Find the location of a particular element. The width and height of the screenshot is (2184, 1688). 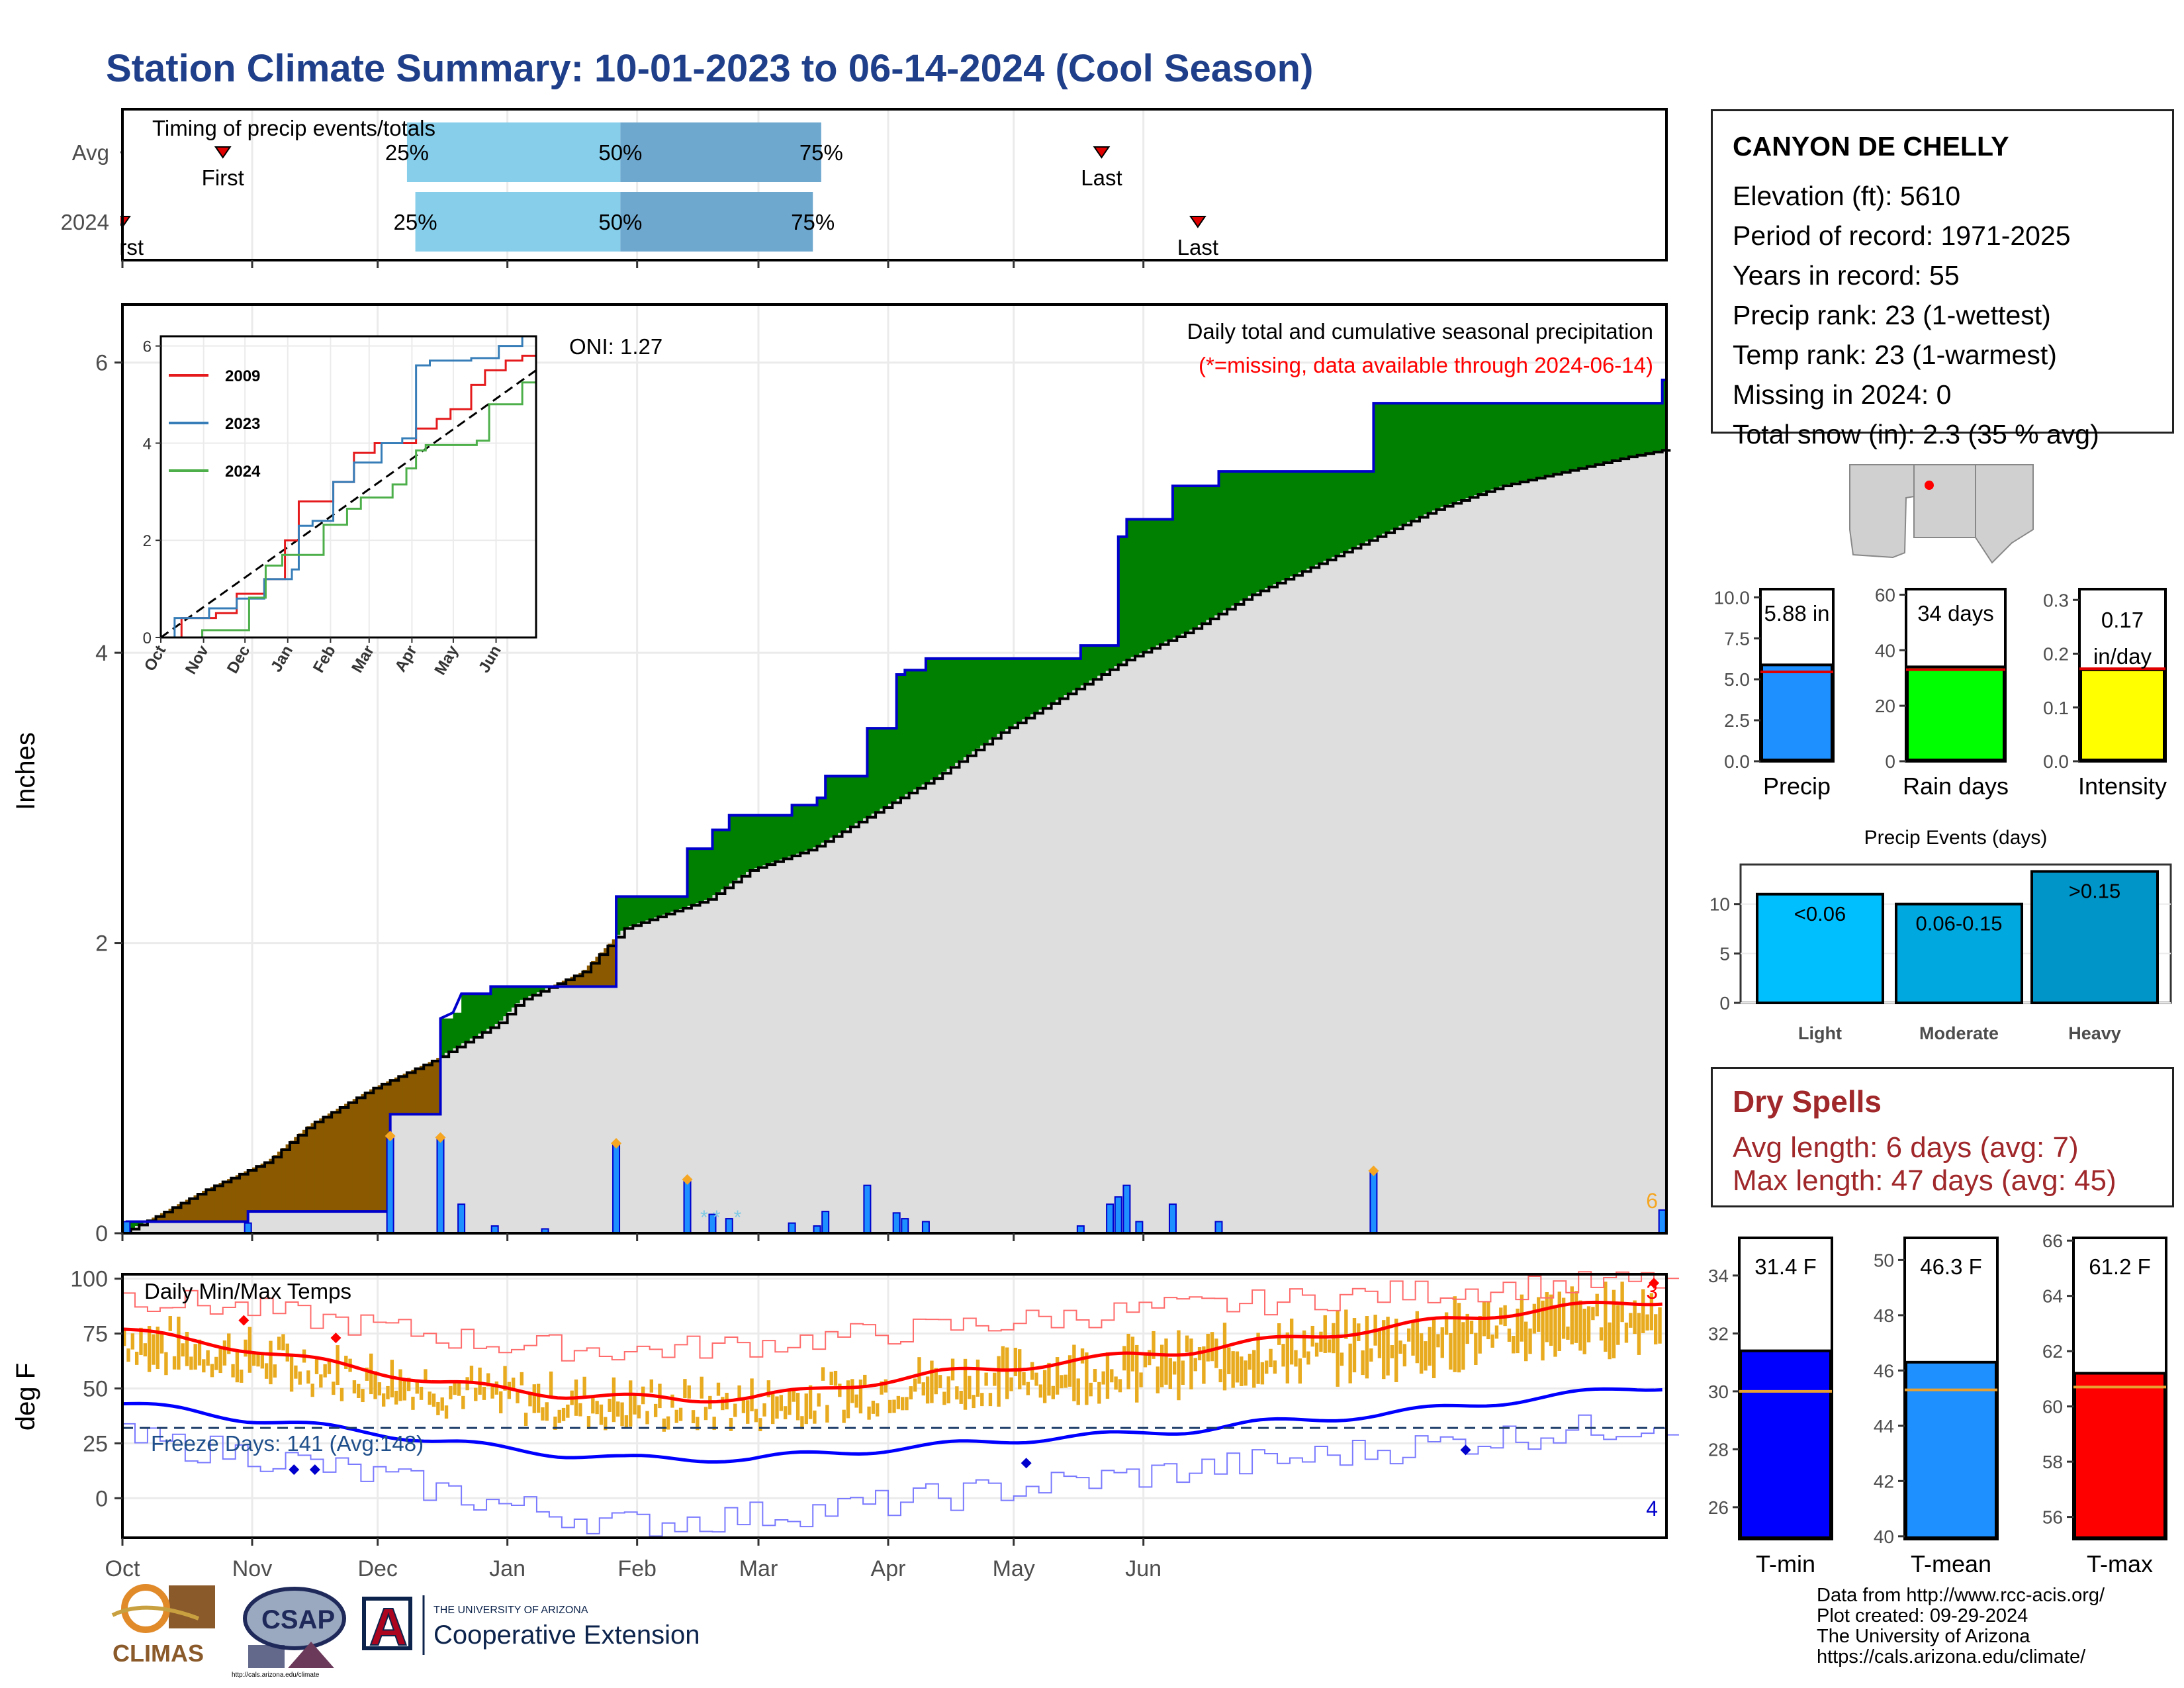

timing-last-marker is located at coordinates (1102, 152).